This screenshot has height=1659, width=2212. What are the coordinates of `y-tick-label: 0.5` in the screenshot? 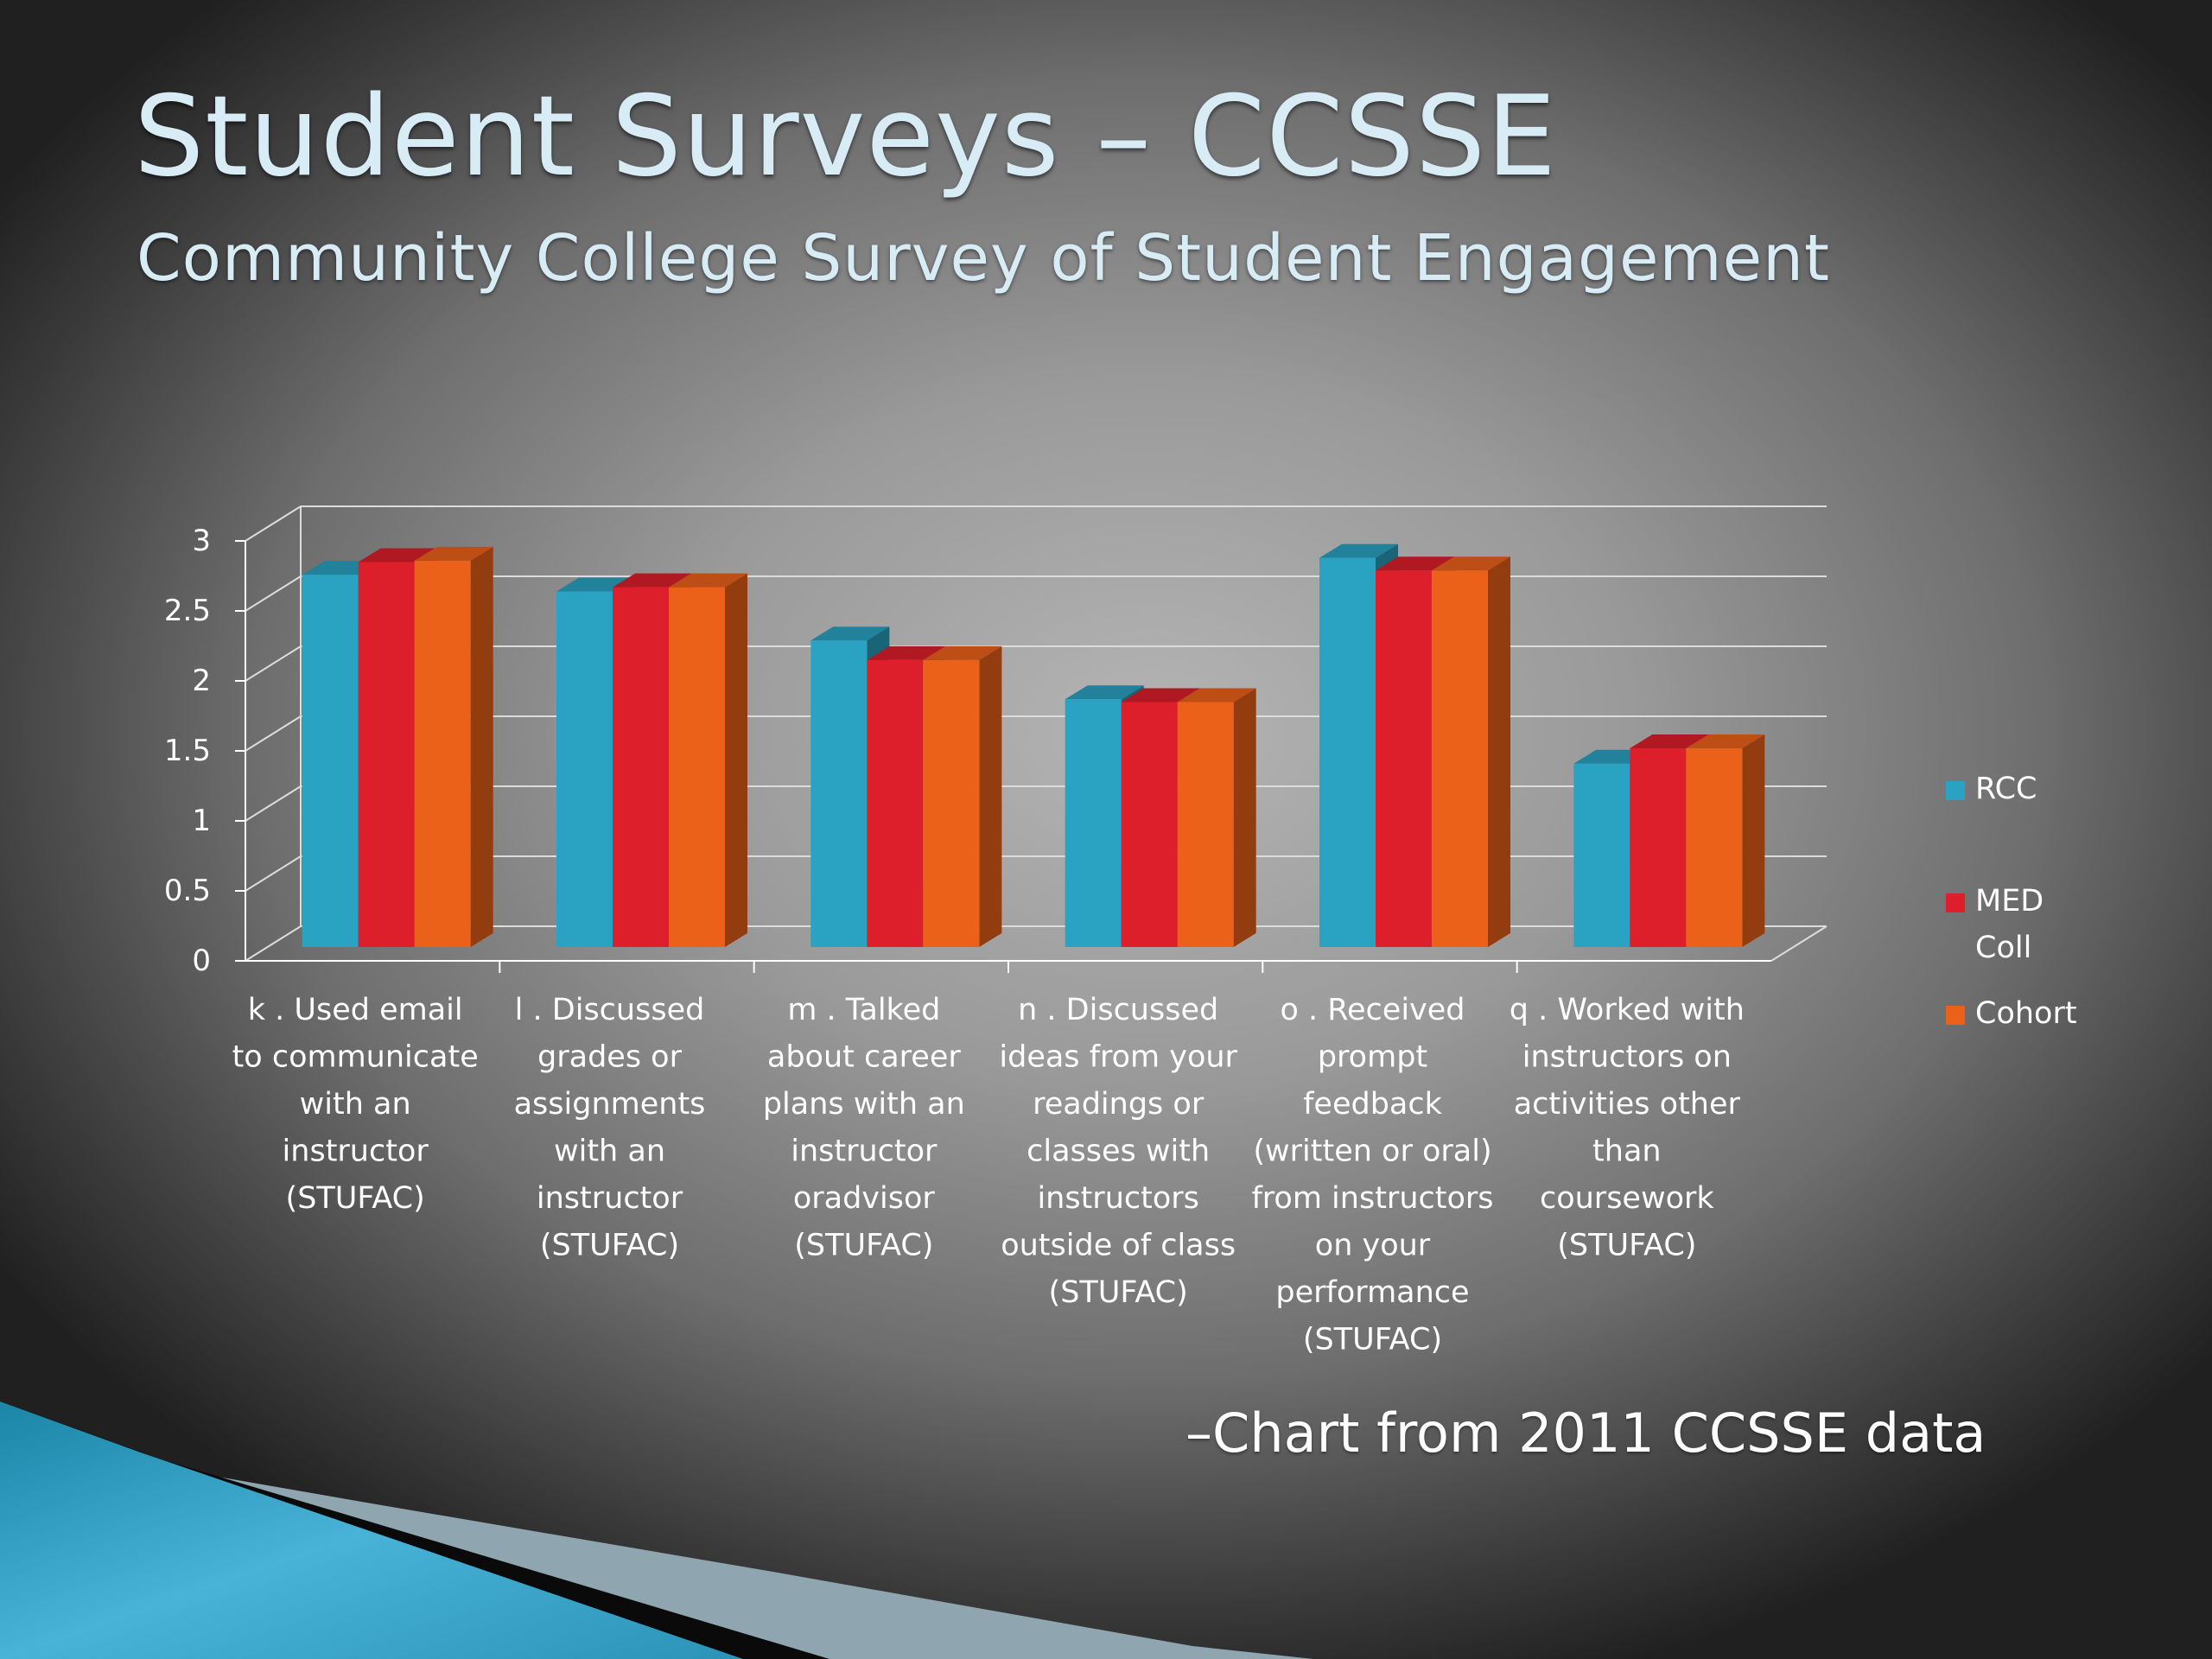 It's located at (187, 891).